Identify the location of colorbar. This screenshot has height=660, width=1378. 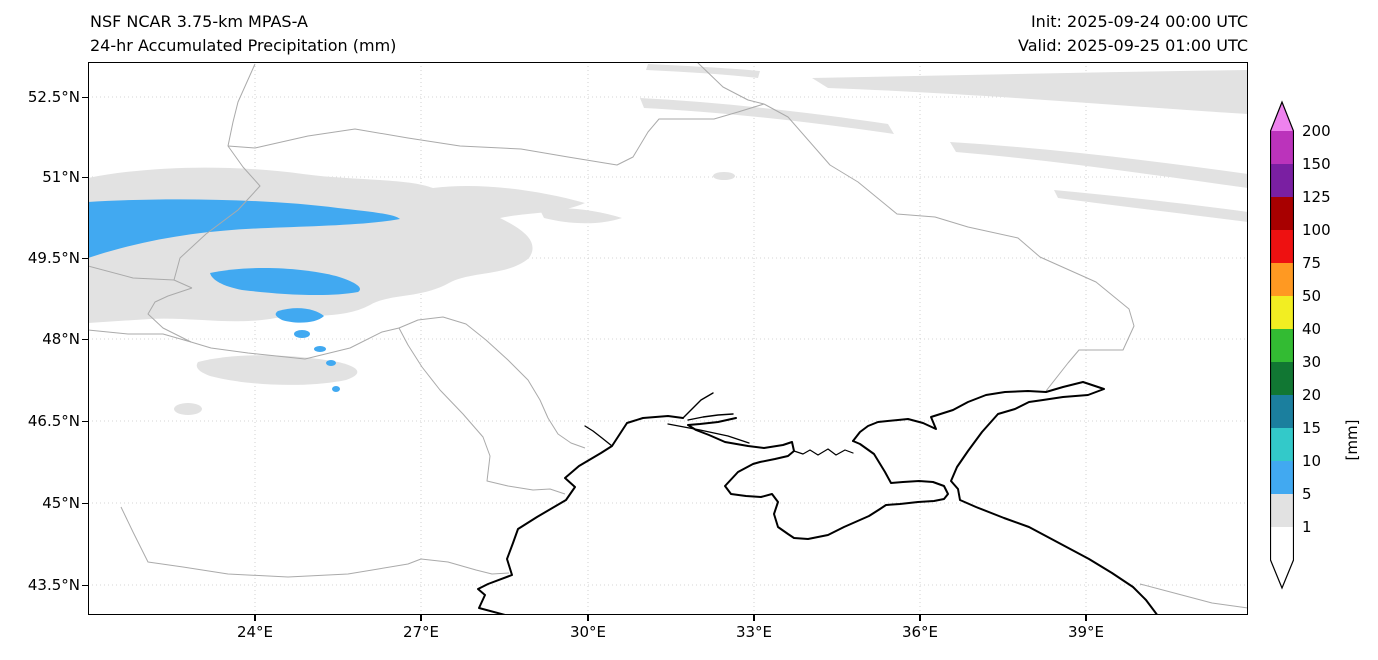
(1282, 345).